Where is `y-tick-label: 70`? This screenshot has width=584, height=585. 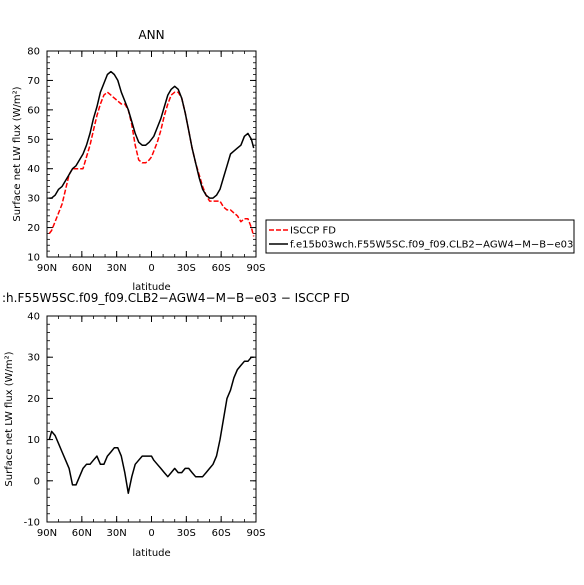 y-tick-label: 70 is located at coordinates (33, 81).